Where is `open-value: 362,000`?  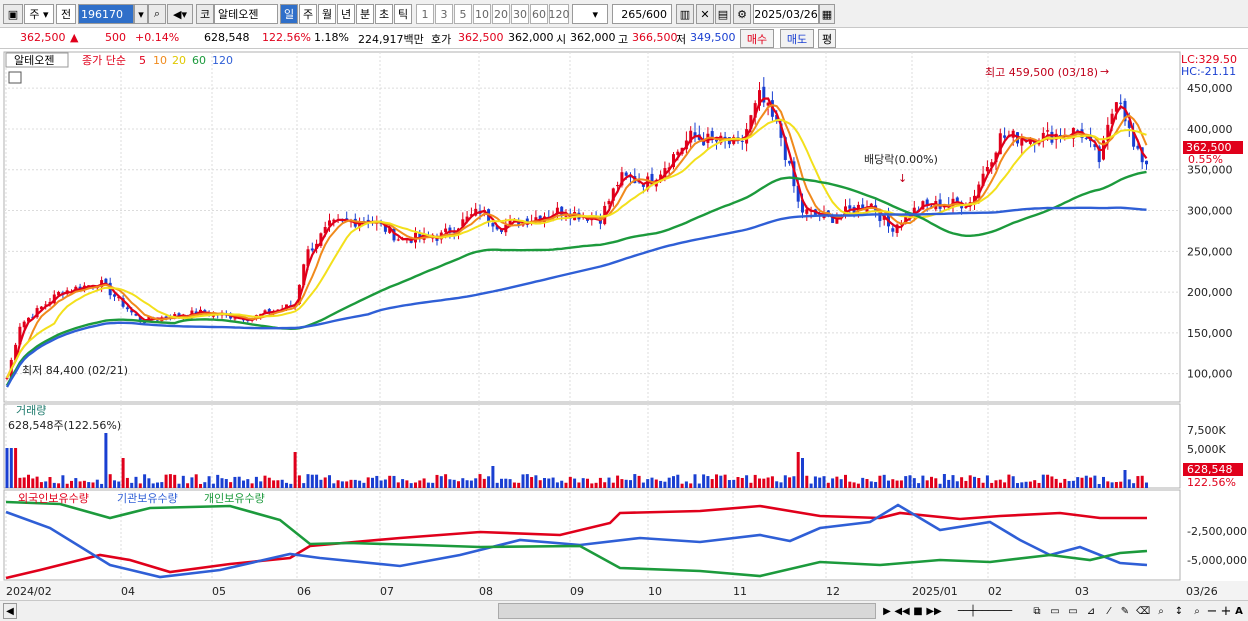
open-value: 362,000 is located at coordinates (531, 37).